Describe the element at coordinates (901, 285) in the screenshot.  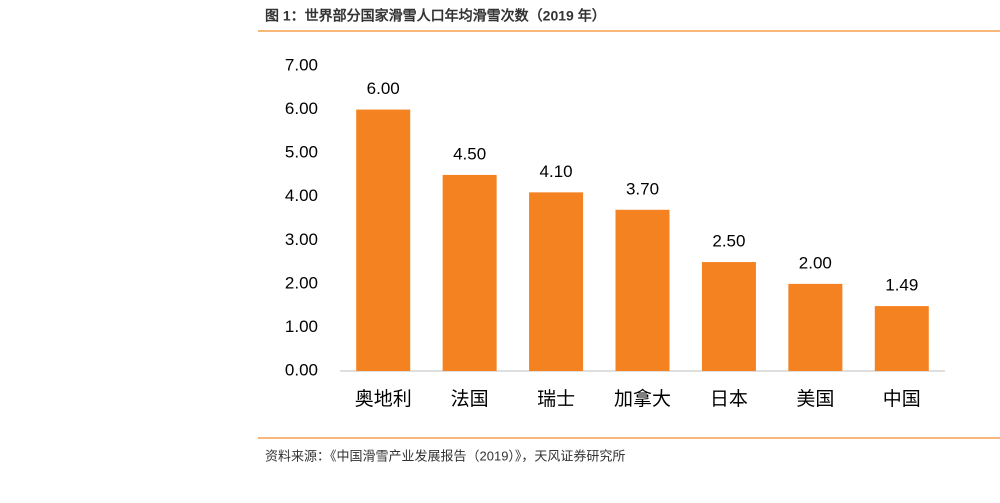
I see `value-label: 1.49` at that location.